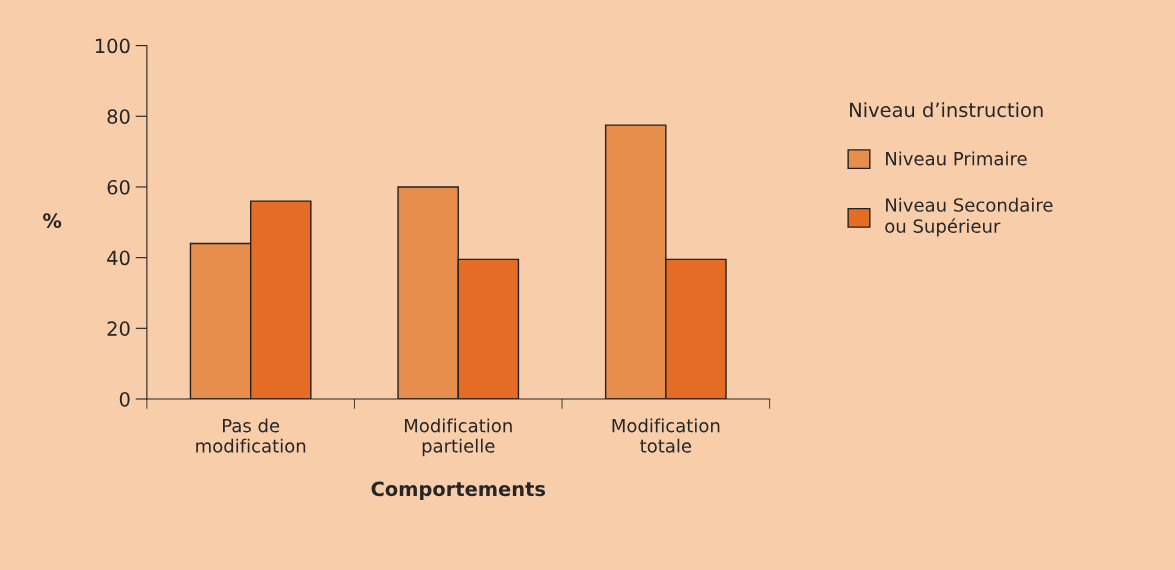 The image size is (1175, 570). I want to click on legend-label: Niveau Secondaire ou Supérieur, so click(969, 217).